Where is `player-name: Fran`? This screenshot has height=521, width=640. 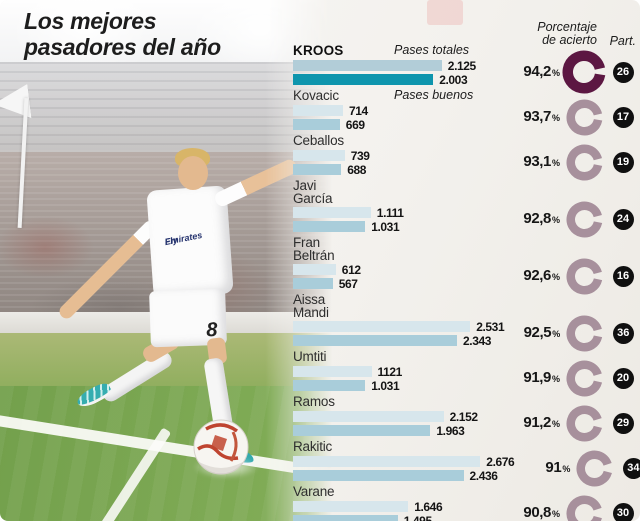
player-name: Fran is located at coordinates (306, 242).